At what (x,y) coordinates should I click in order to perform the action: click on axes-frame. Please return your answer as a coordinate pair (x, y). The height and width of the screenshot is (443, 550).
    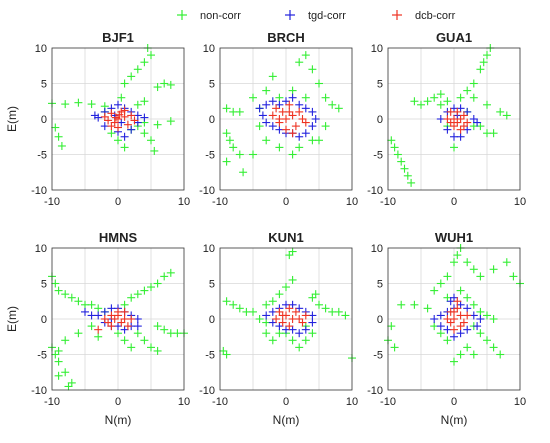
    Looking at the image, I should click on (454, 319).